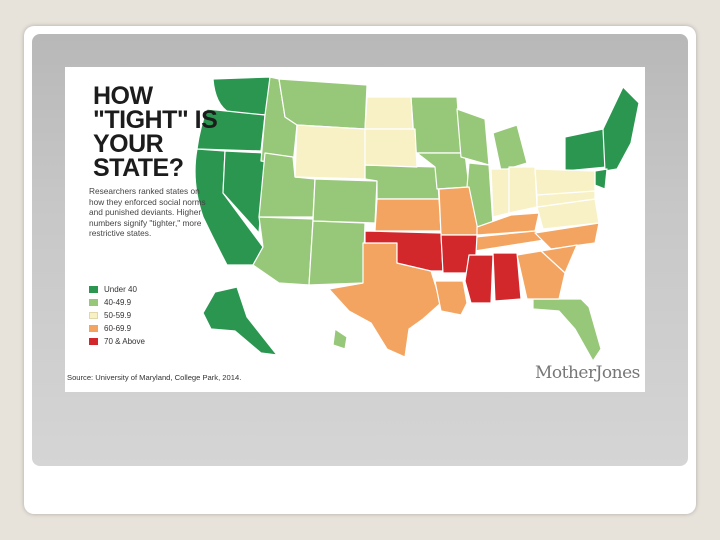 The image size is (720, 540). Describe the element at coordinates (337, 253) in the screenshot. I see `state-new-mexico` at that location.